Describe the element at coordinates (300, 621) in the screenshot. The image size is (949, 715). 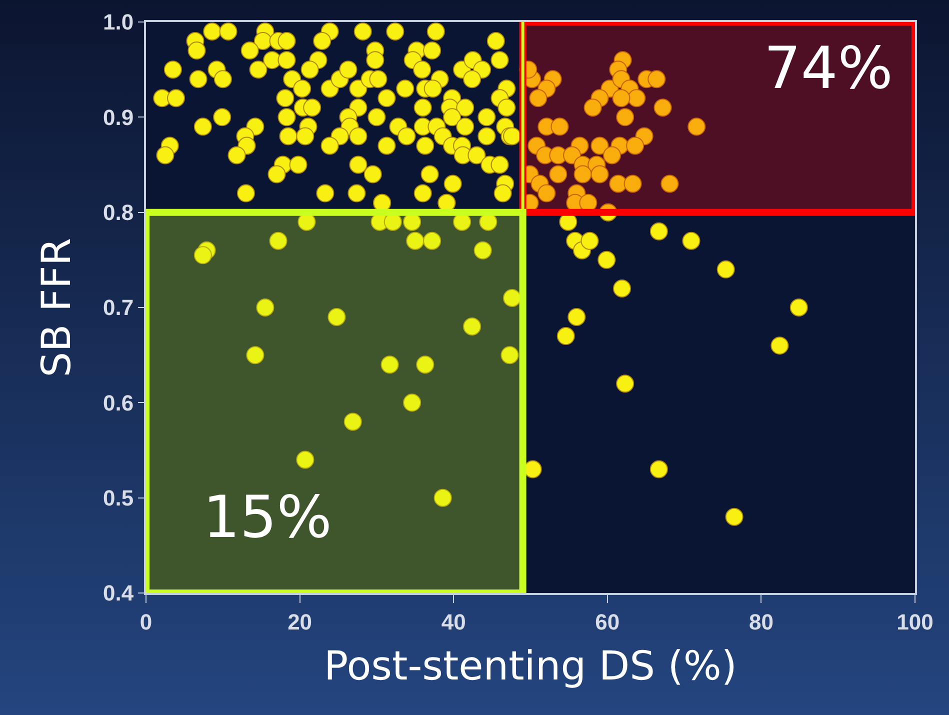
I see `x-tick-label: 20` at that location.